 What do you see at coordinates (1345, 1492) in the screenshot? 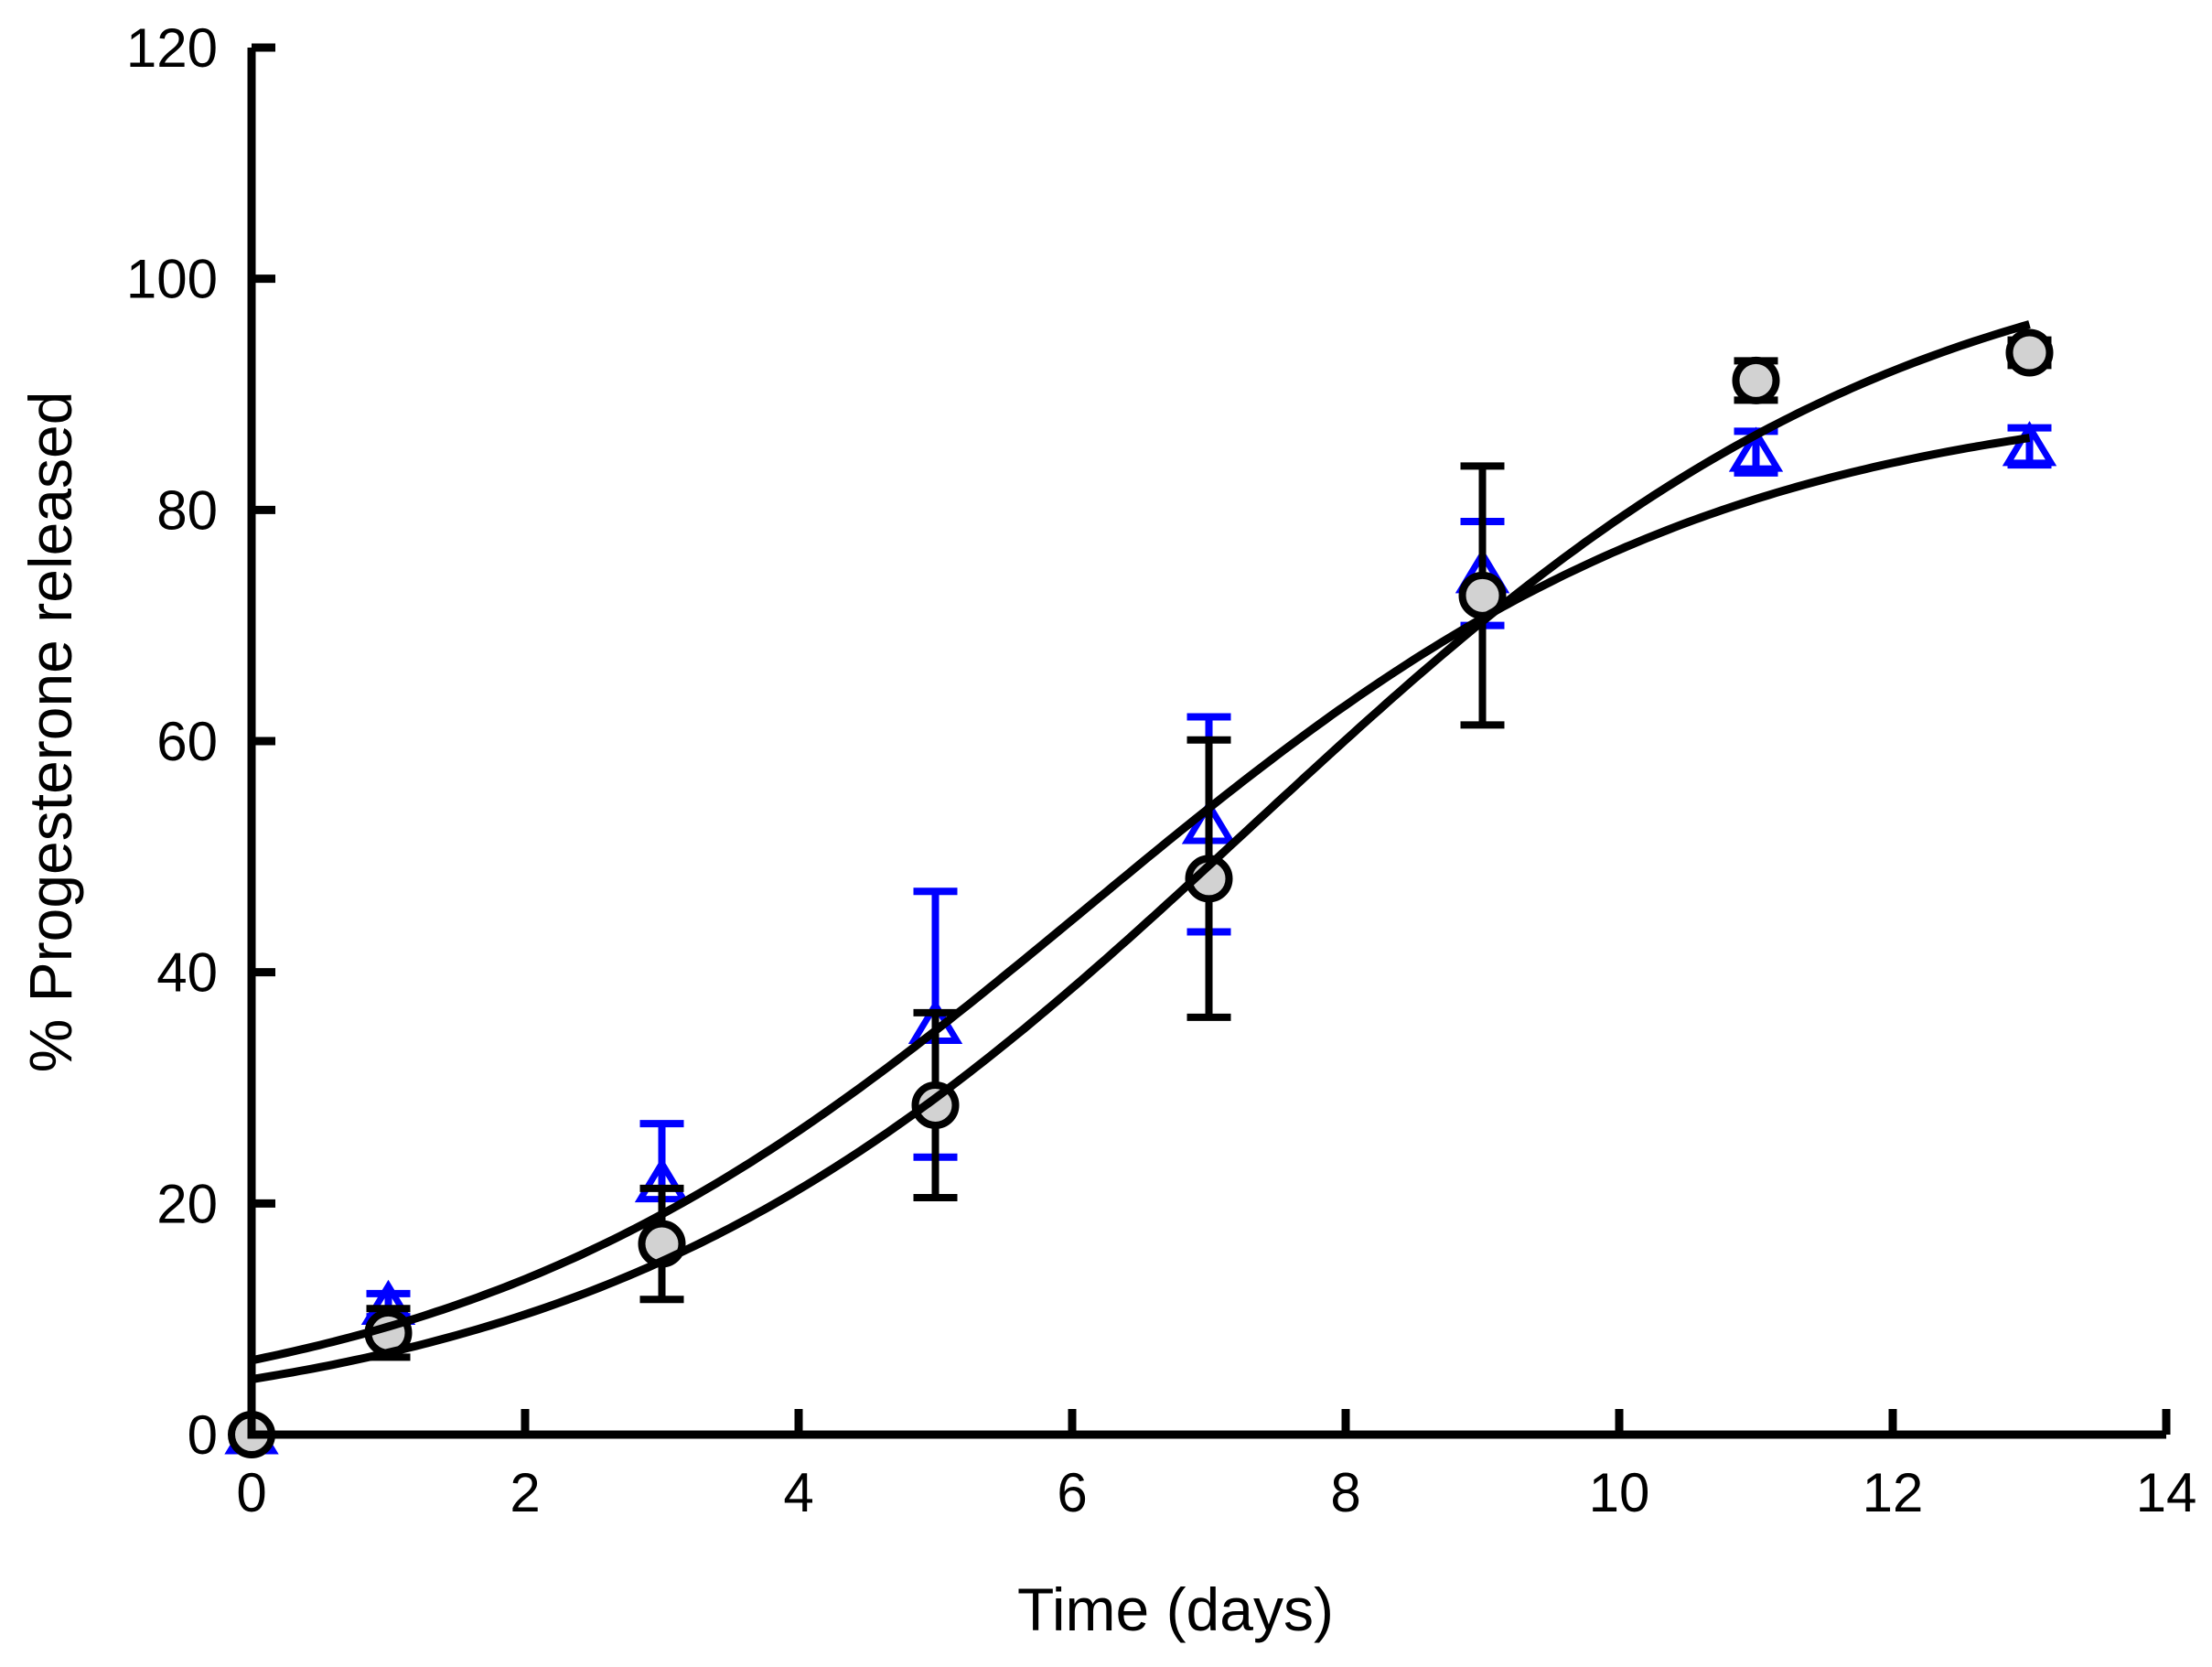
I see `x-tick-label: 8` at bounding box center [1345, 1492].